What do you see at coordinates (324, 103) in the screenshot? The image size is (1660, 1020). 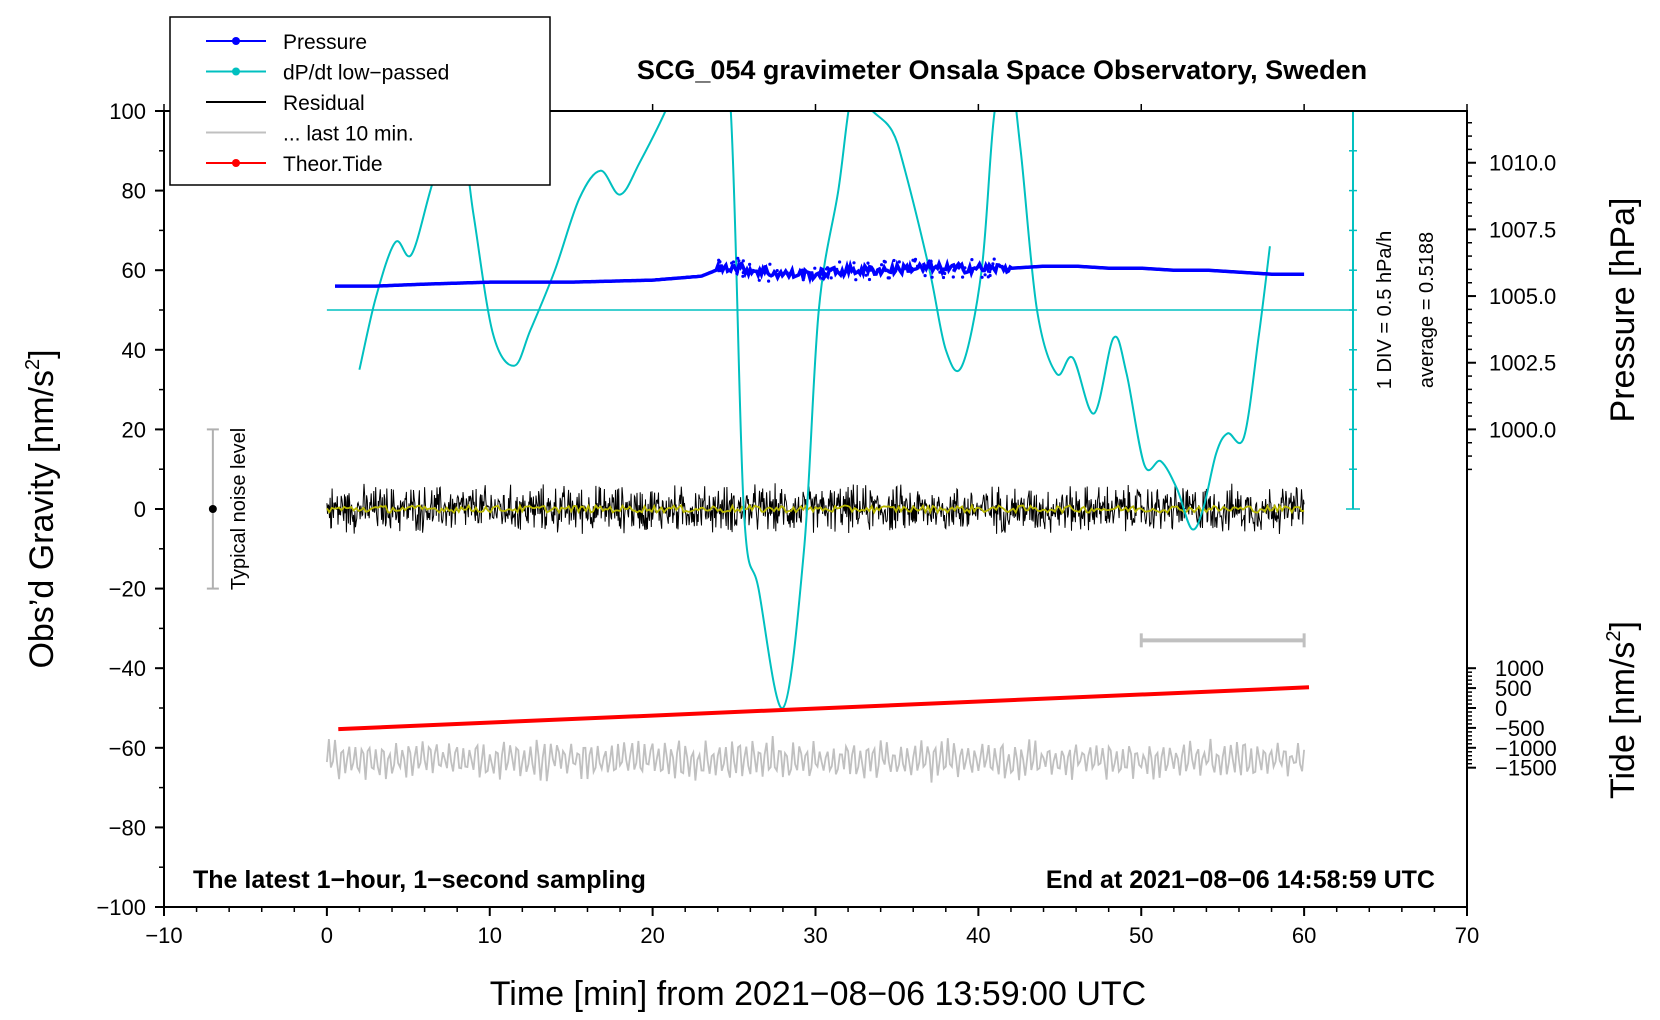 I see `legend-label: Residual` at bounding box center [324, 103].